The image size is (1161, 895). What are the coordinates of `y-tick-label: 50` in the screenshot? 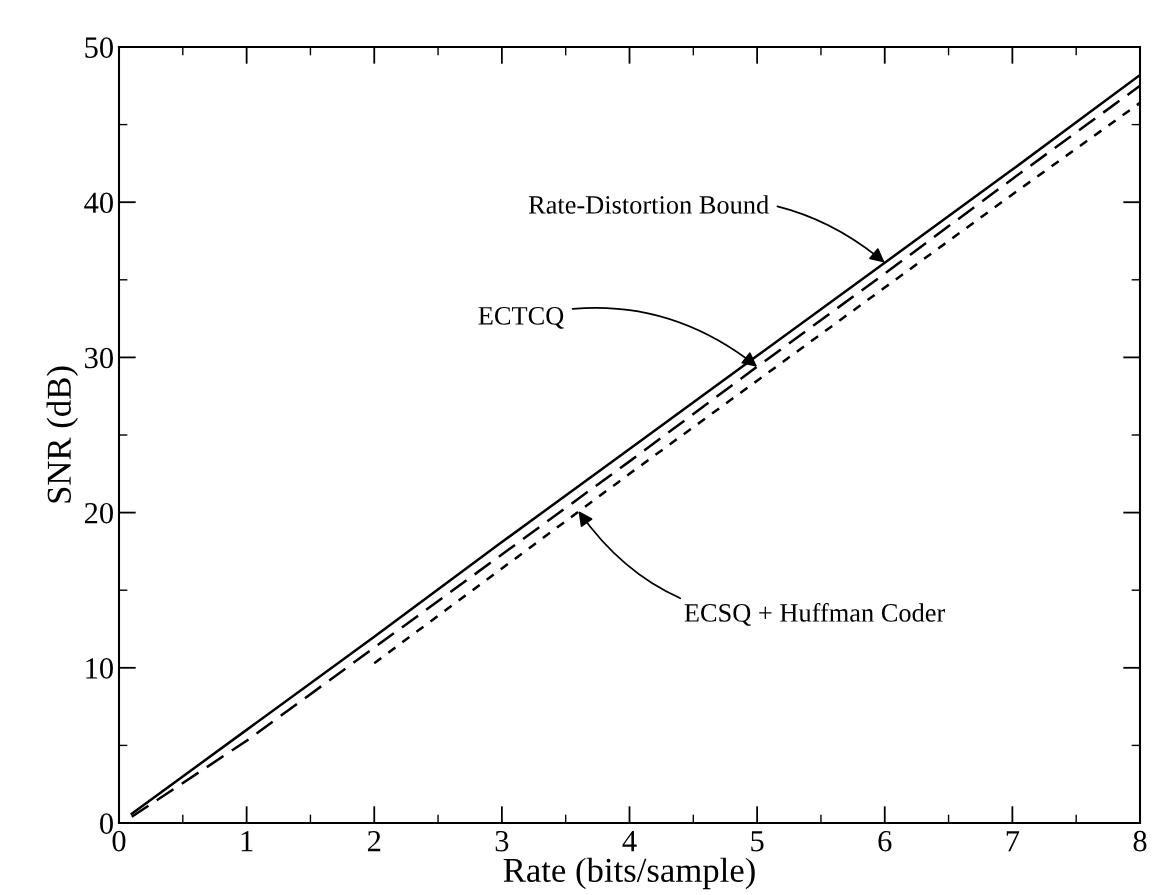 It's located at (99, 47).